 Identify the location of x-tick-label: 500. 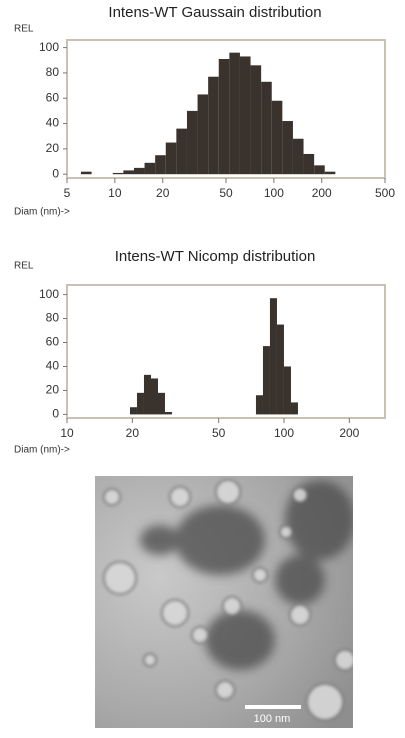
(385, 193).